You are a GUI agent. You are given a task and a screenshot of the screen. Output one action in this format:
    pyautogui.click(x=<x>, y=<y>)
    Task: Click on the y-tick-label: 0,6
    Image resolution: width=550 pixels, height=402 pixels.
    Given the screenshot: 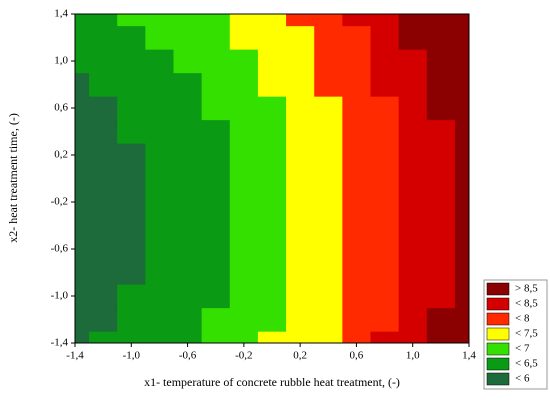 What is the action you would take?
    pyautogui.click(x=61, y=108)
    